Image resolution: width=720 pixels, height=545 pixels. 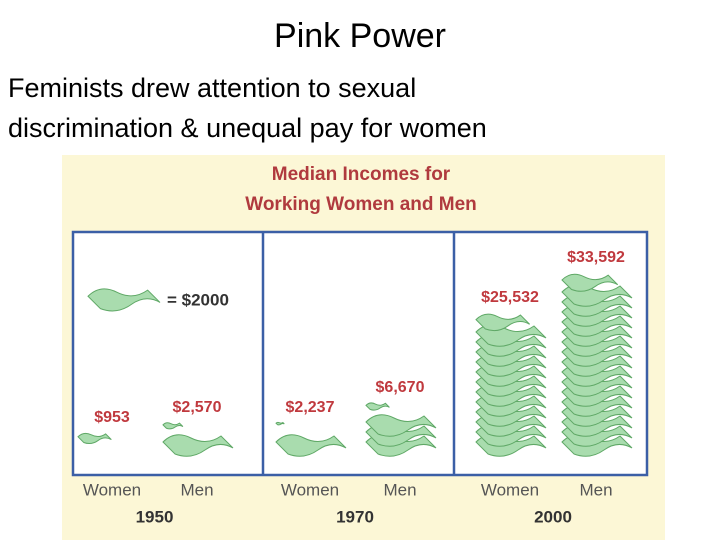 I want to click on x-category-label: 2000, so click(x=553, y=516).